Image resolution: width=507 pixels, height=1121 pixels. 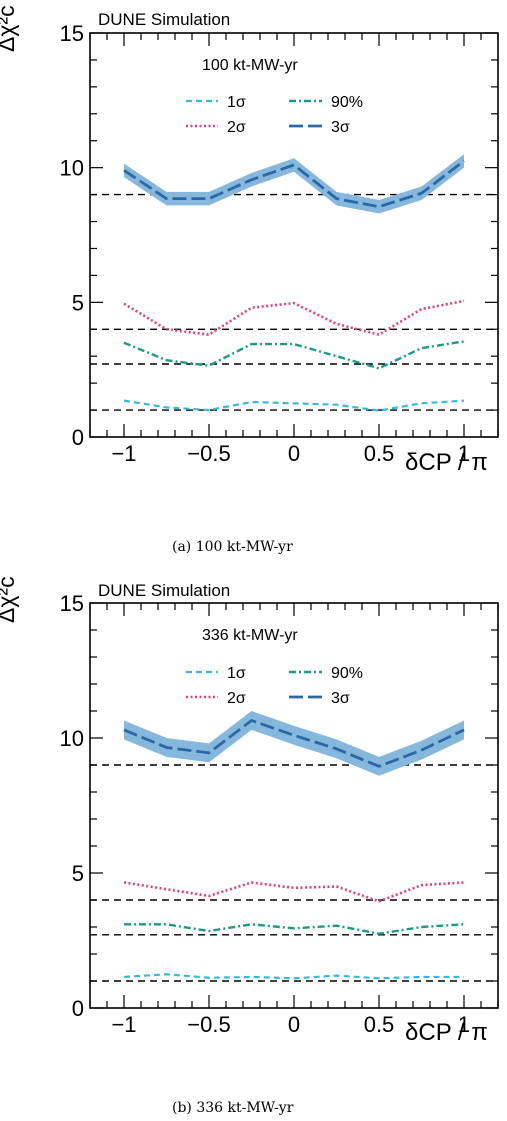 What do you see at coordinates (250, 635) in the screenshot?
I see `legend-title: 336 kt-MW-yr` at bounding box center [250, 635].